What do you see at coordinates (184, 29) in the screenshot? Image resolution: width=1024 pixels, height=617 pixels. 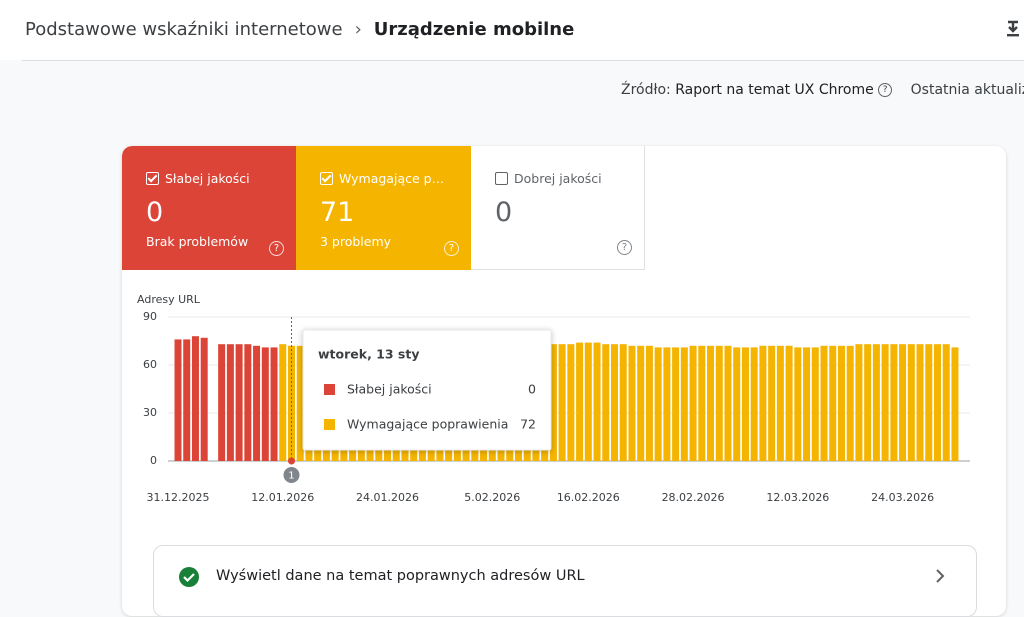 I see `breadcrumb-link: Podstawowe wskaźniki internetowe` at bounding box center [184, 29].